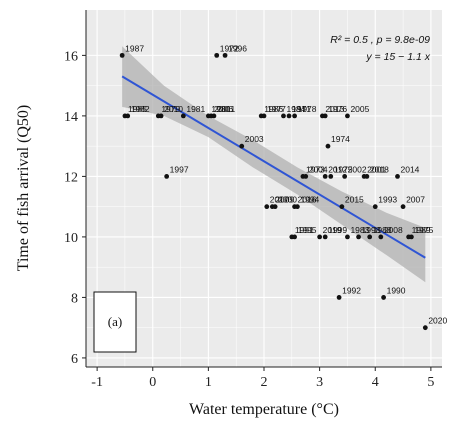 The width and height of the screenshot is (461, 428). I want to click on point-label: 1990, so click(396, 290).